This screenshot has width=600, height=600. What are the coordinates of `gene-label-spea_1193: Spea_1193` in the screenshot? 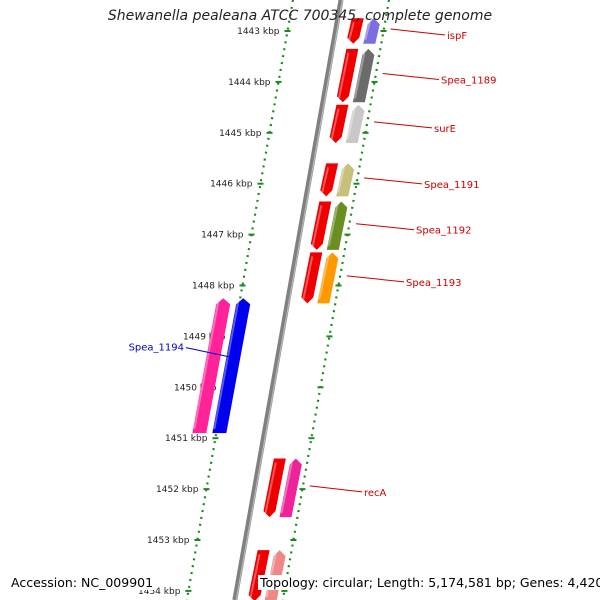 It's located at (433, 283).